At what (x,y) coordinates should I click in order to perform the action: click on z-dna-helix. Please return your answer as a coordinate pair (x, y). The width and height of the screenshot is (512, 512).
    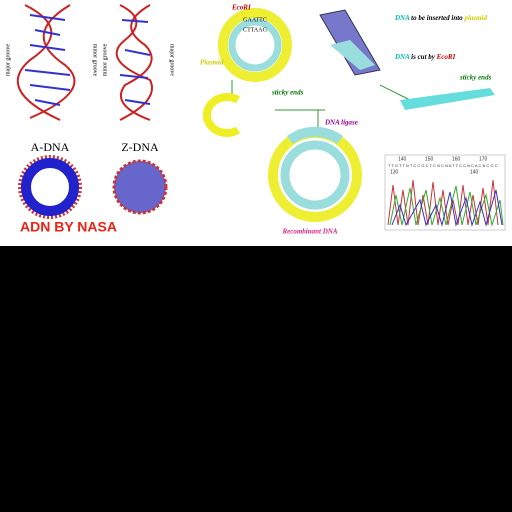
    Looking at the image, I should click on (134, 62).